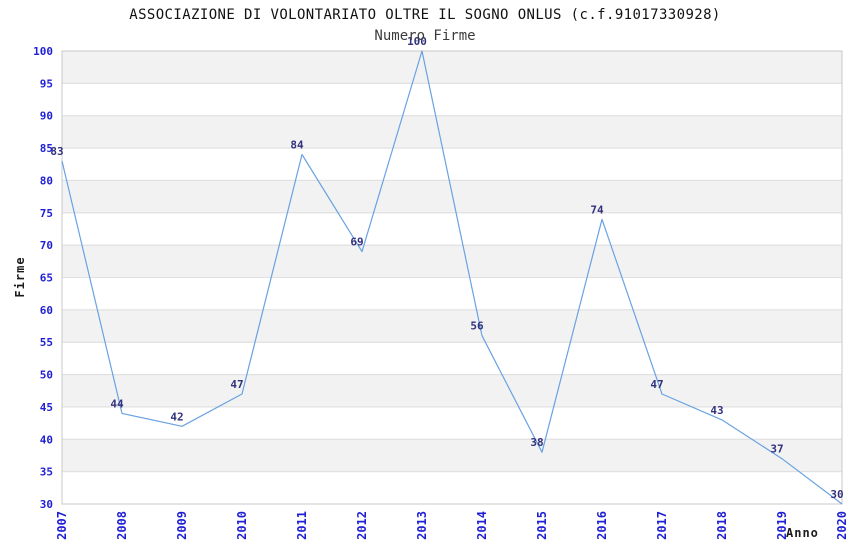 Image resolution: width=850 pixels, height=550 pixels. I want to click on x-axis-label: Anno, so click(802, 533).